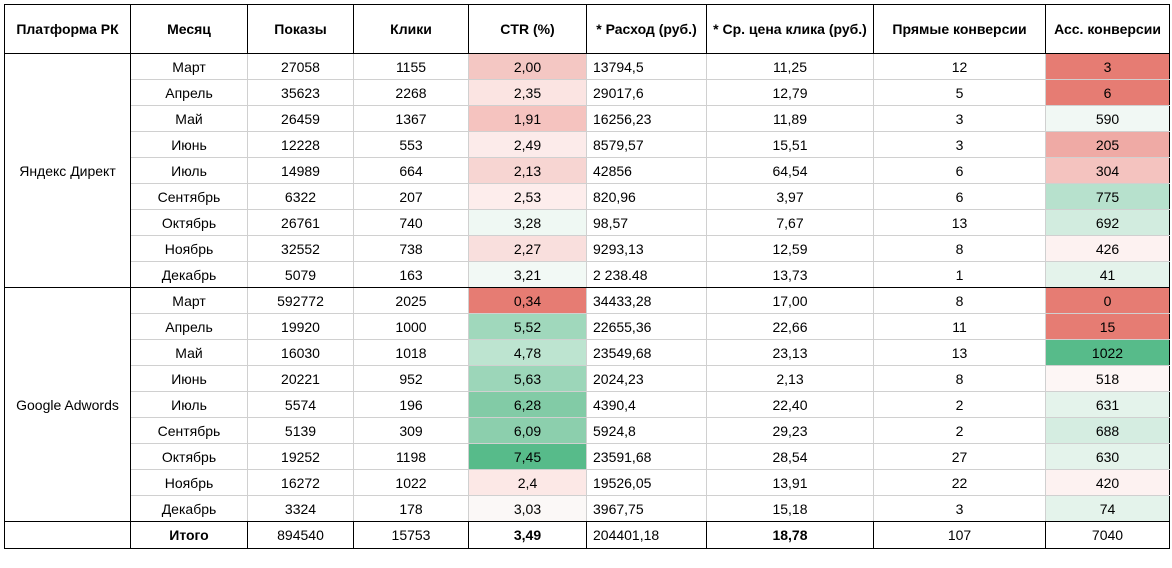  What do you see at coordinates (300, 222) in the screenshot?
I see `shows-cell: 26761` at bounding box center [300, 222].